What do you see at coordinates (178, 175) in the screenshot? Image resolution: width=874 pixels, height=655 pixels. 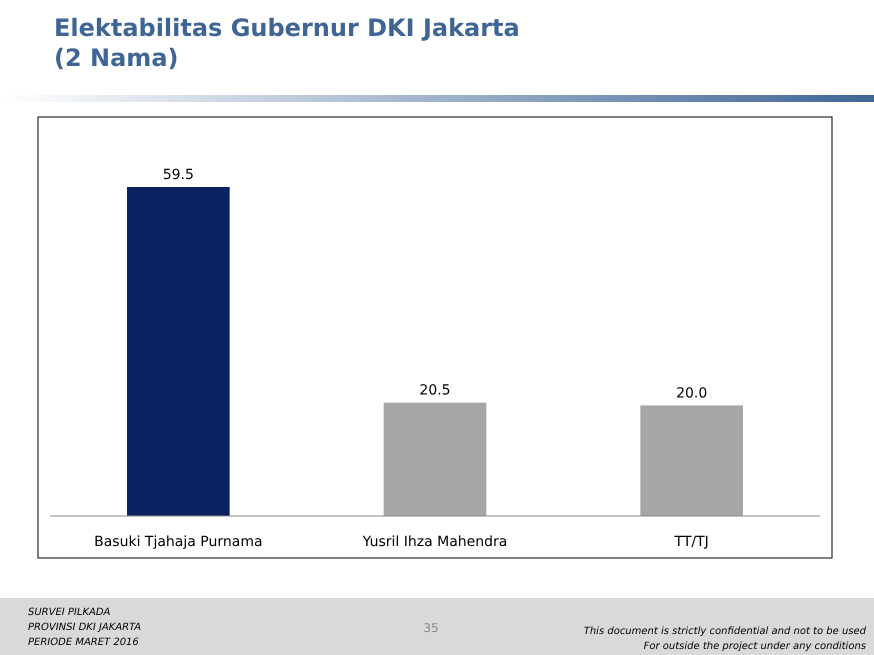 I see `data-label: 59.5` at bounding box center [178, 175].